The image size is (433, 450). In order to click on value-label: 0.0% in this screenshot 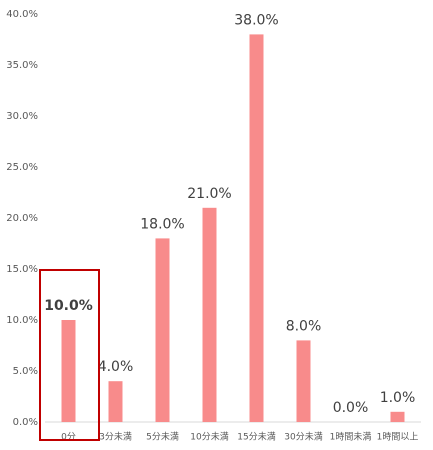, I will do `click(351, 408)`.